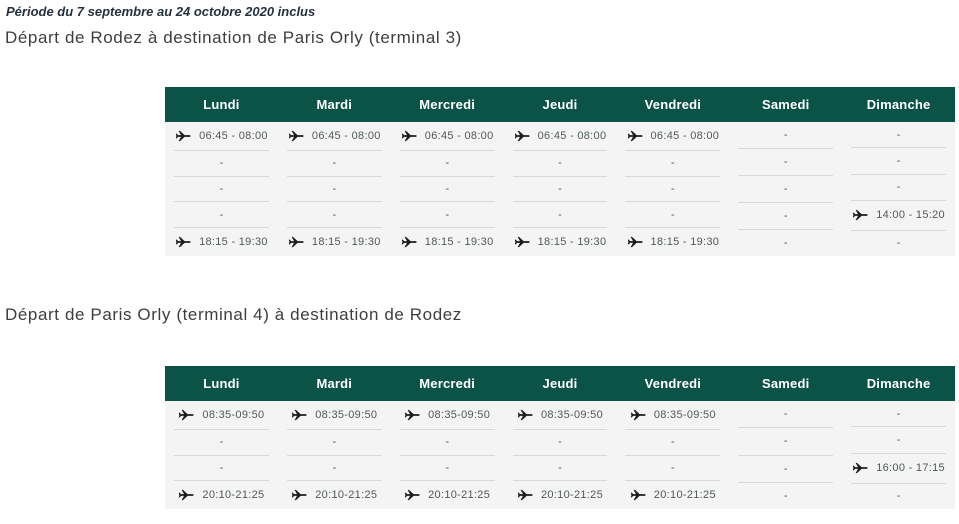 The image size is (959, 524). What do you see at coordinates (898, 383) in the screenshot?
I see `day-header-cell: Dimanche` at bounding box center [898, 383].